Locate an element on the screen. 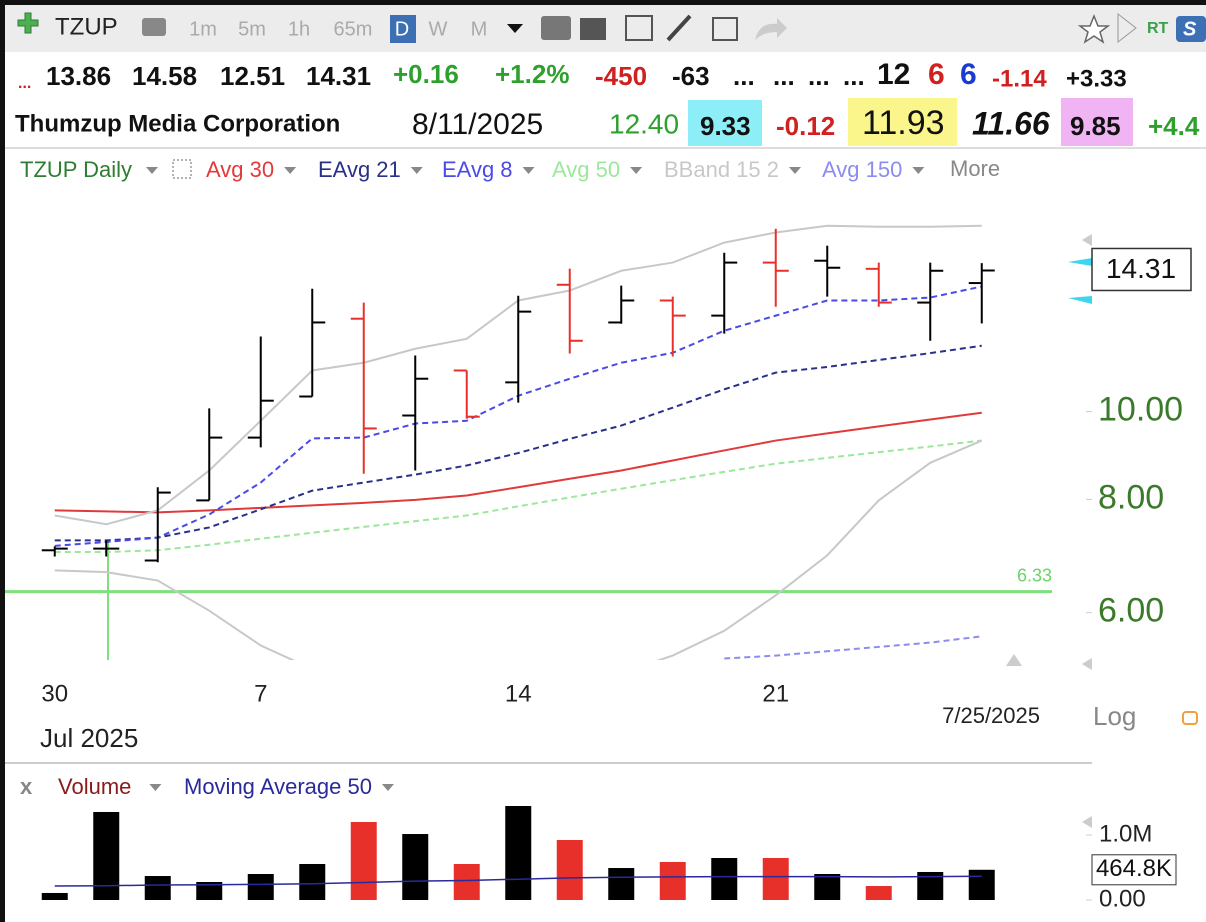 Image resolution: width=1206 pixels, height=922 pixels. quote: 9.33 is located at coordinates (725, 126).